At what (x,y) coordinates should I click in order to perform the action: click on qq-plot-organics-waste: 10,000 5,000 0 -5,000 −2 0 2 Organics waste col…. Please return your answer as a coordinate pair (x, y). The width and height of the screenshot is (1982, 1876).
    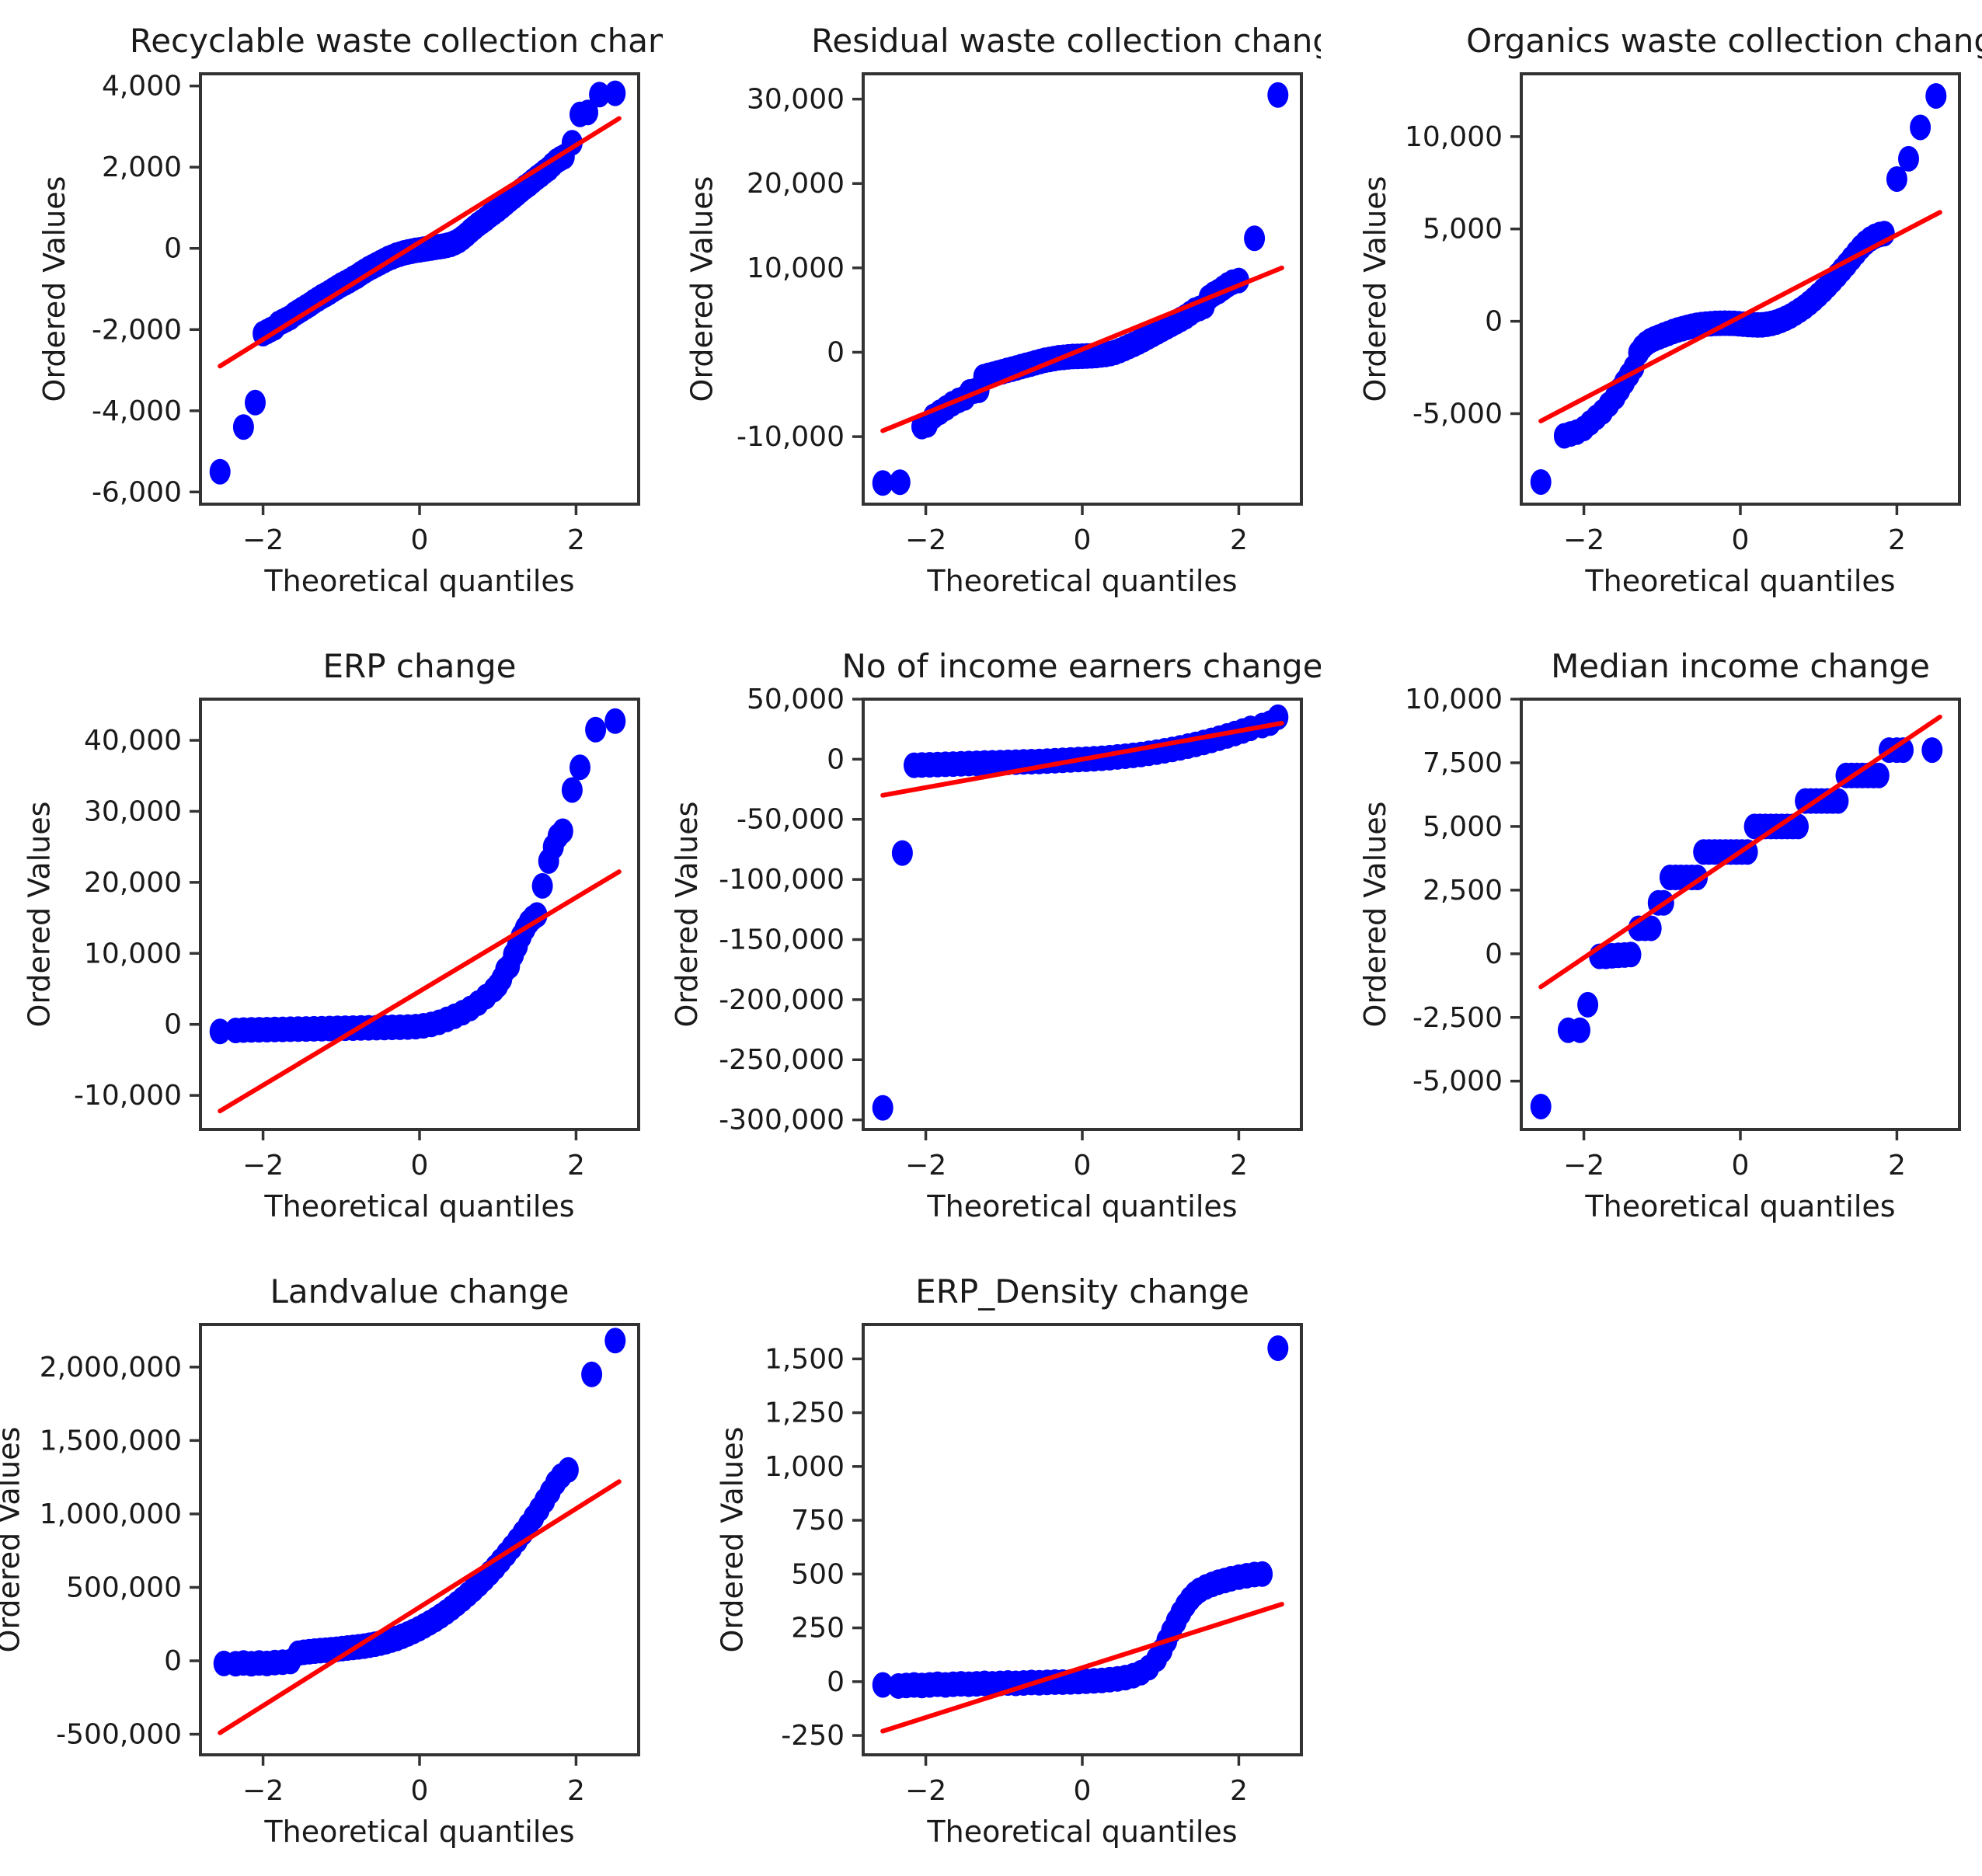
    Looking at the image, I should click on (1651, 312).